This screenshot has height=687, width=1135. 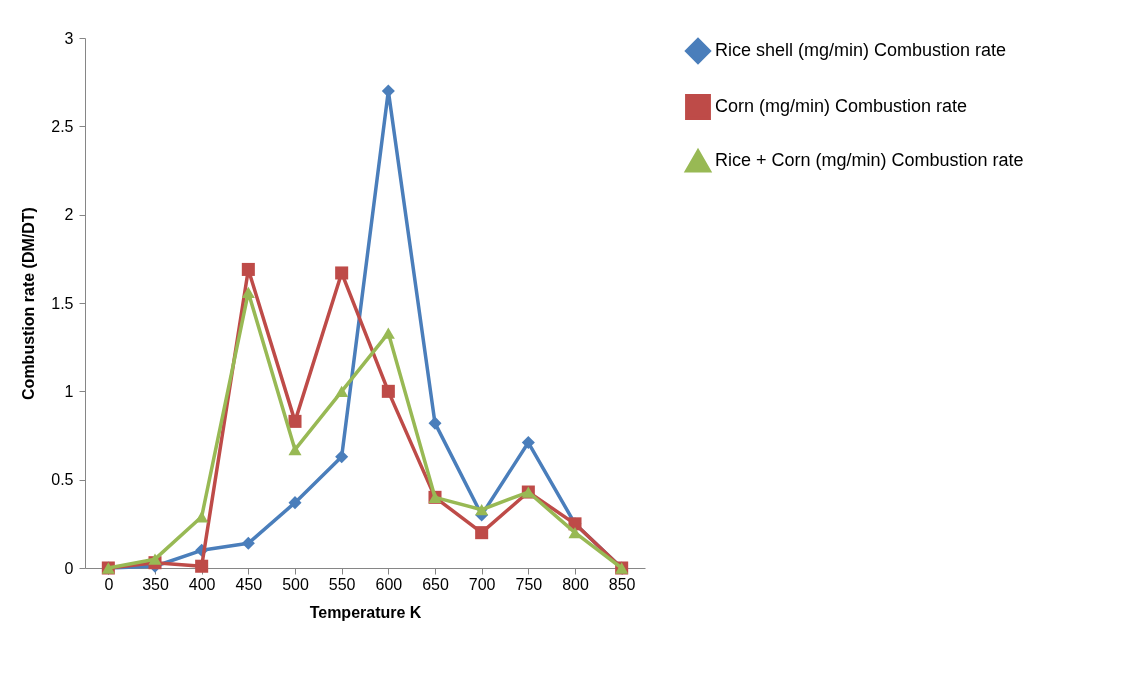 I want to click on legend-label: Corn (mg/min) Combustion rate, so click(x=841, y=106).